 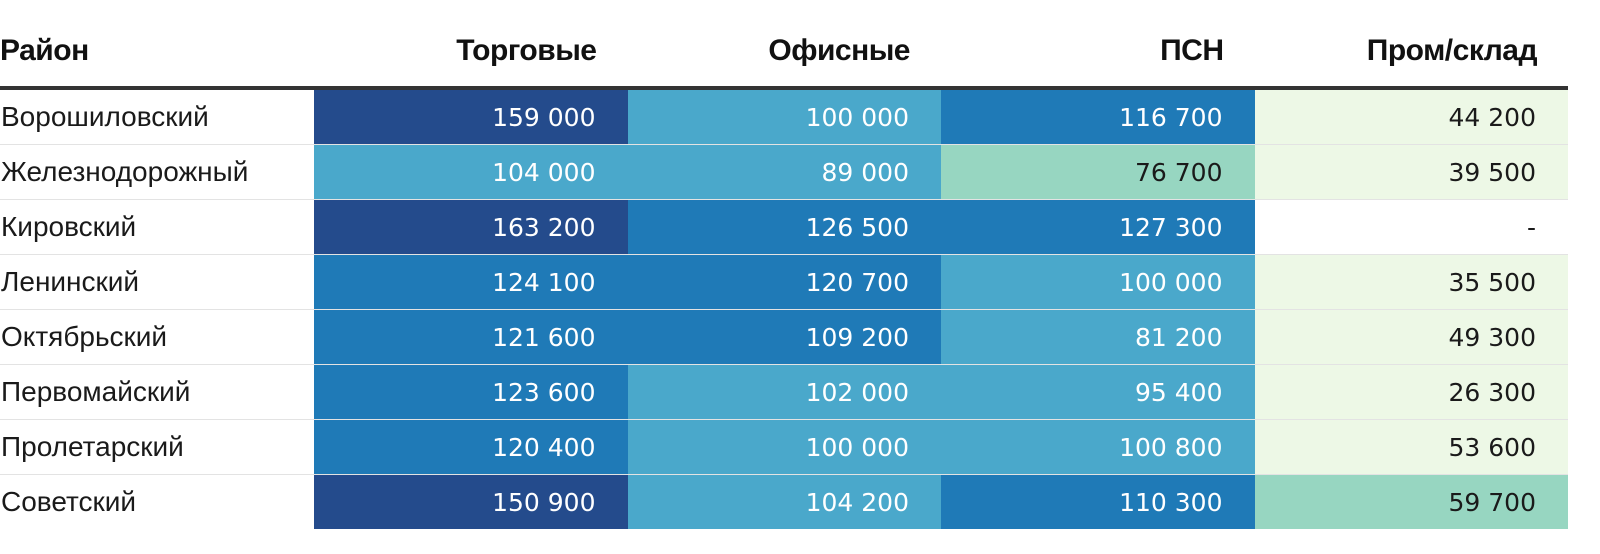 I want to click on psn-price-cell: 76 700, so click(x=1098, y=172).